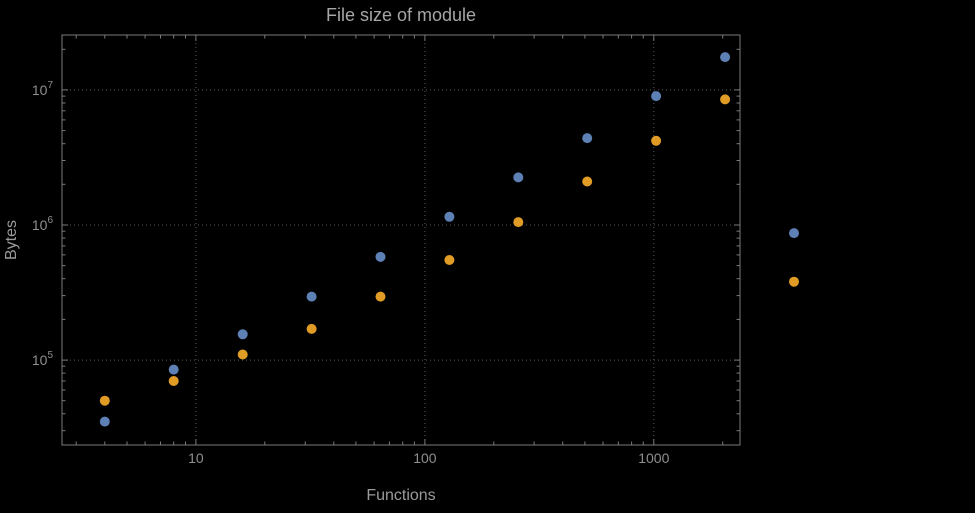  I want to click on x-axis-label: Functions, so click(401, 495).